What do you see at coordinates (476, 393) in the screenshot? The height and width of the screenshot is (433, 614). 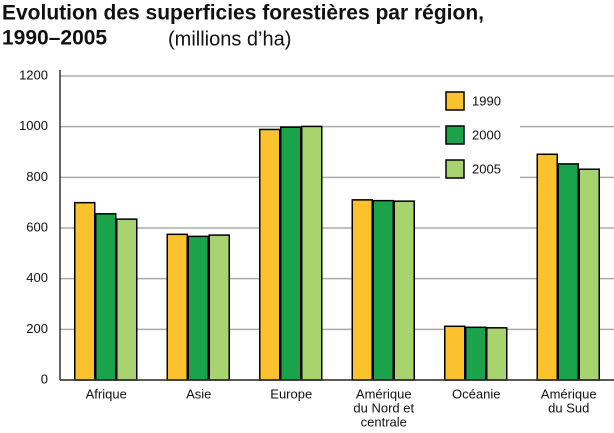 I see `x-tick-label: Océanie` at bounding box center [476, 393].